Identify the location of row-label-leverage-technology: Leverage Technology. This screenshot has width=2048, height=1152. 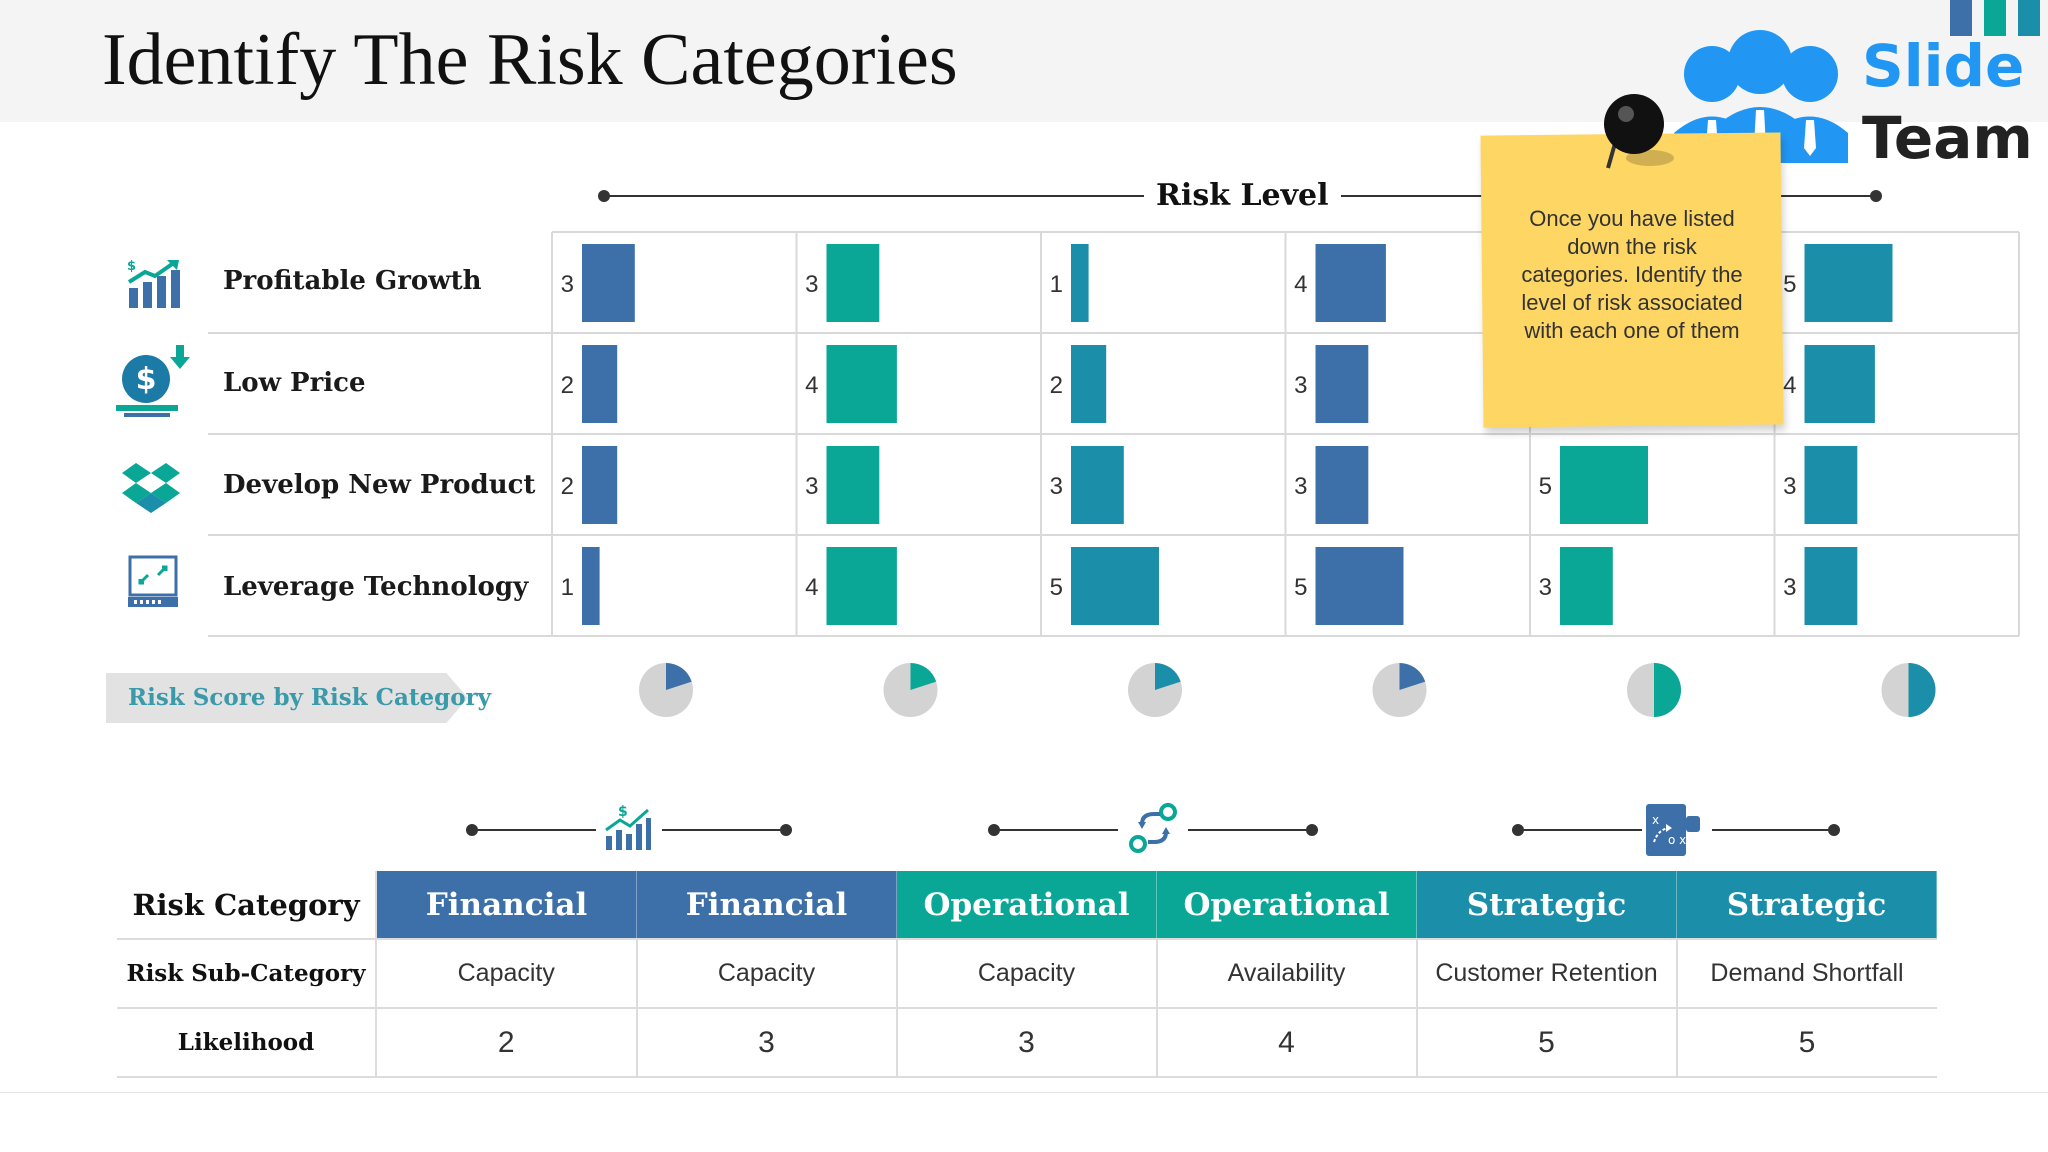
(376, 587).